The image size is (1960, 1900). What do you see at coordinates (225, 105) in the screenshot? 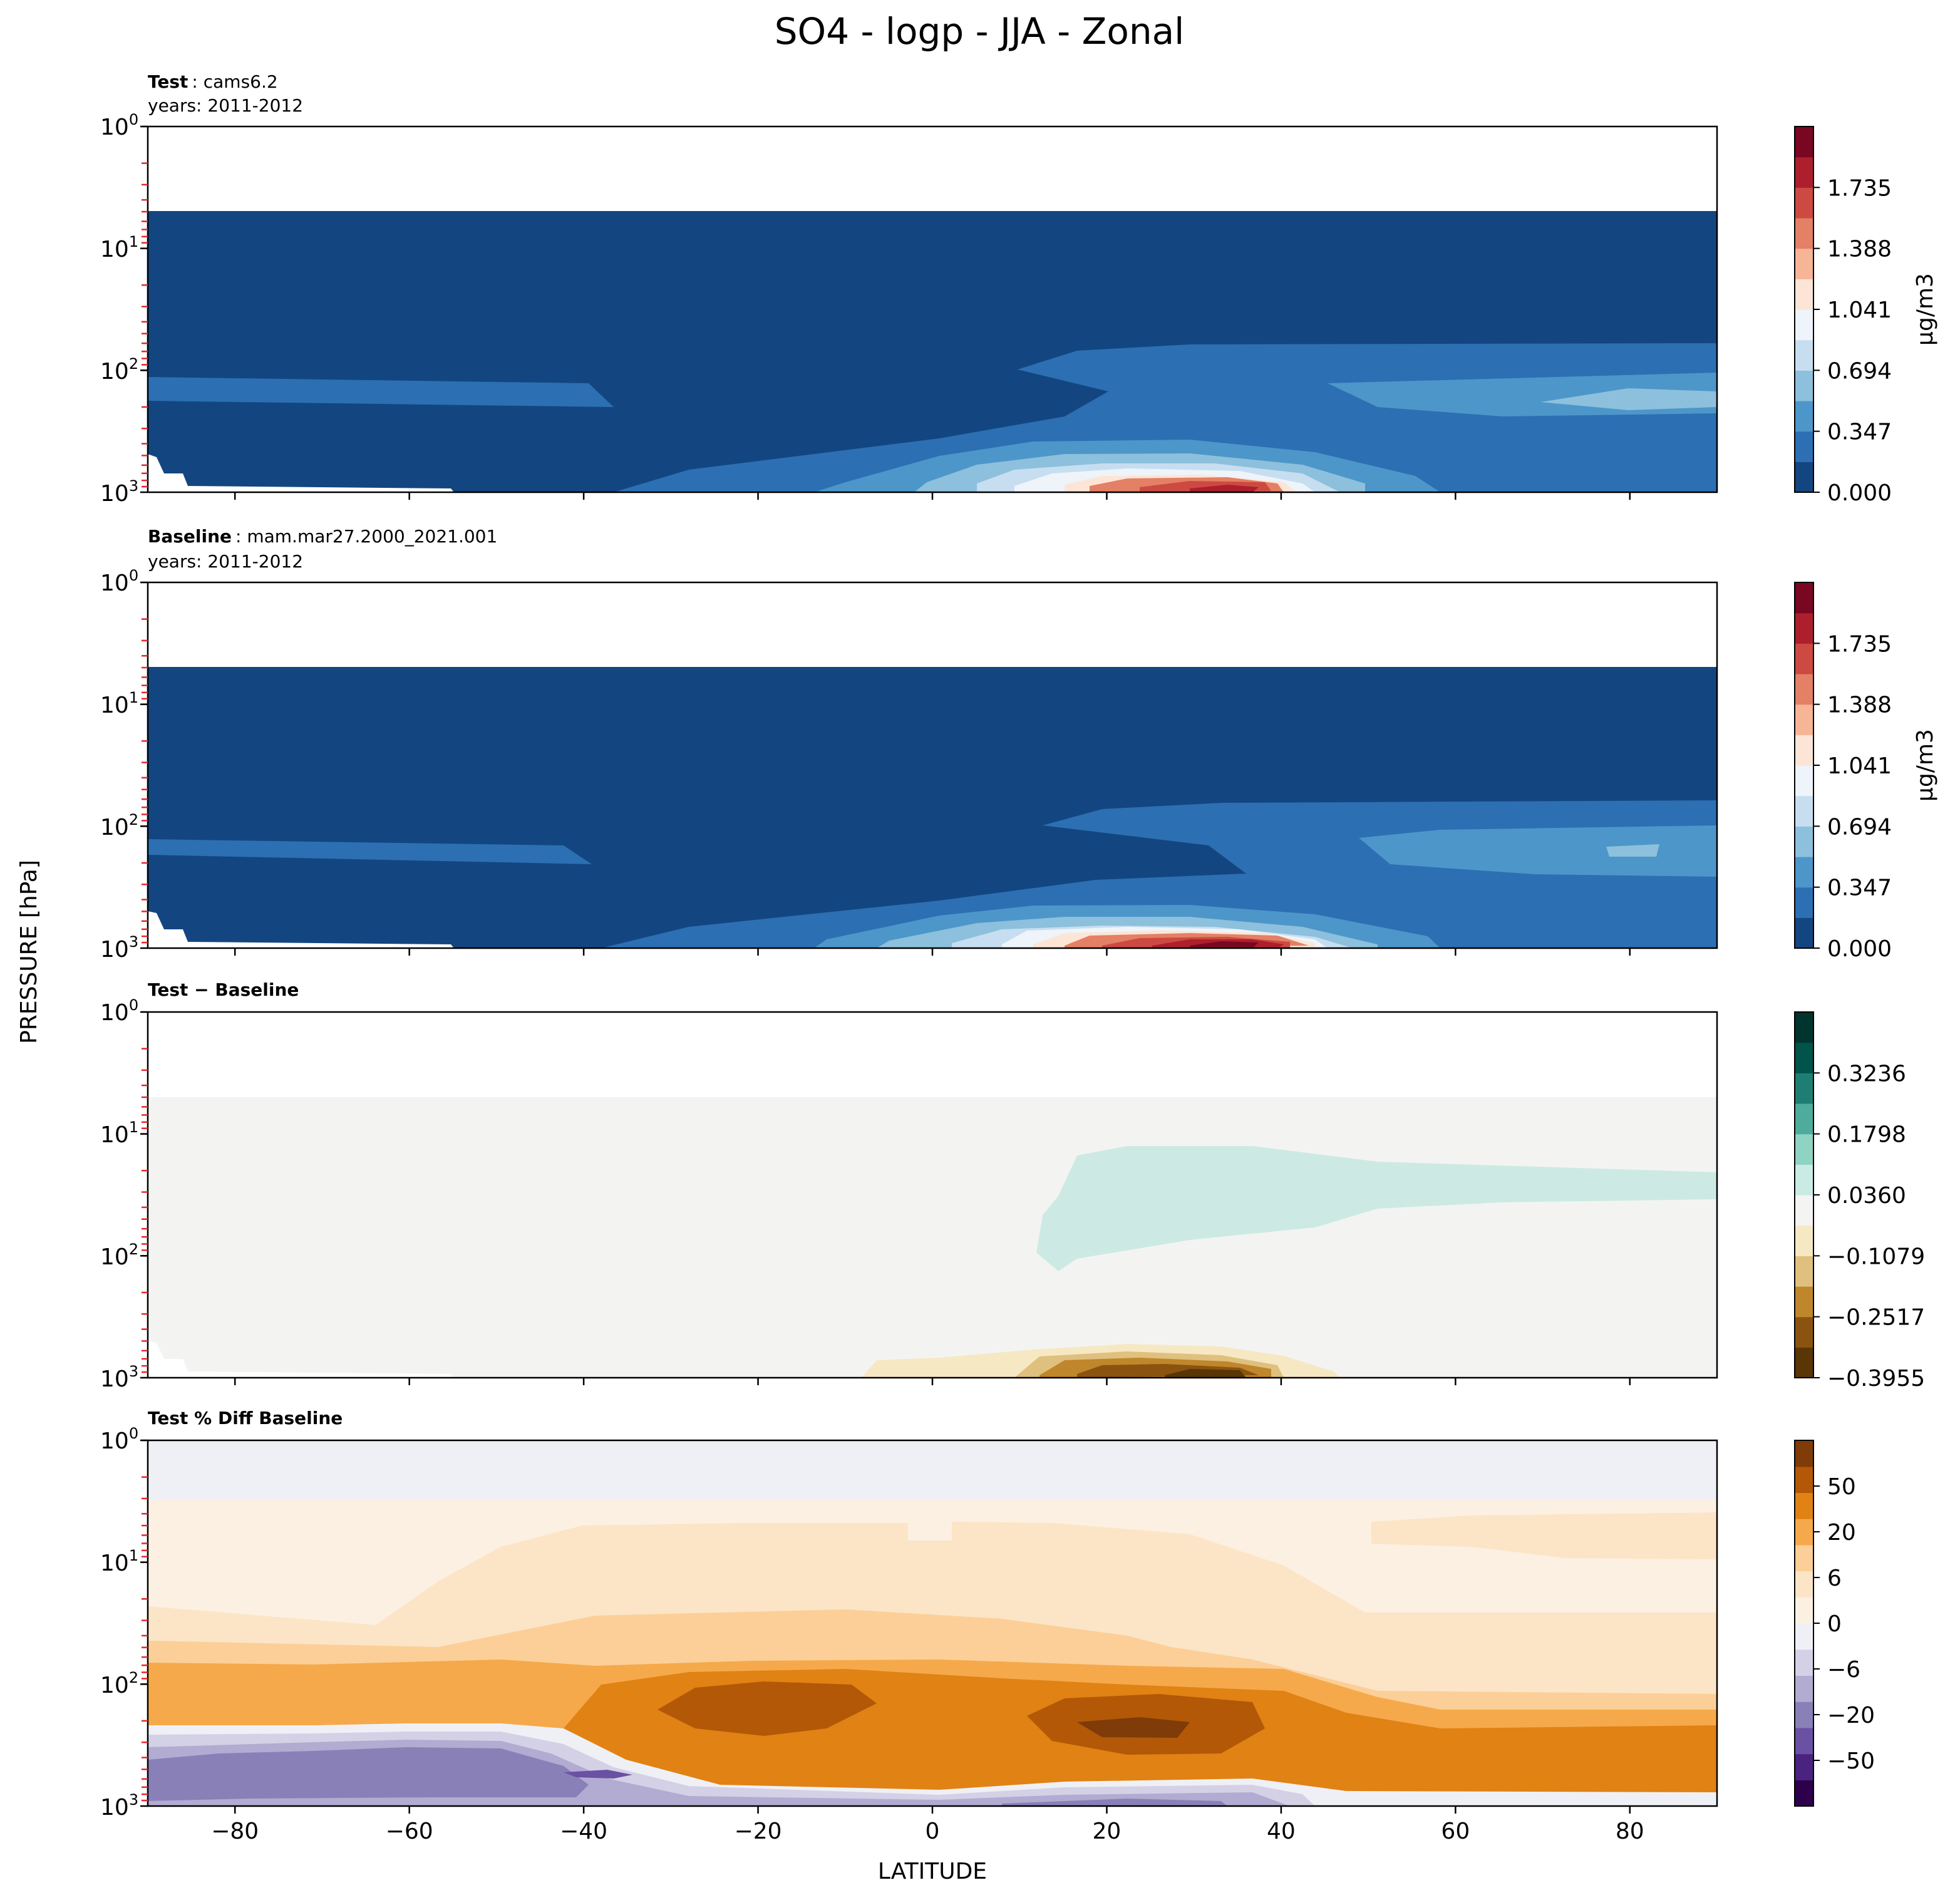
I see `panel-subtitle: years: 2011-2012` at bounding box center [225, 105].